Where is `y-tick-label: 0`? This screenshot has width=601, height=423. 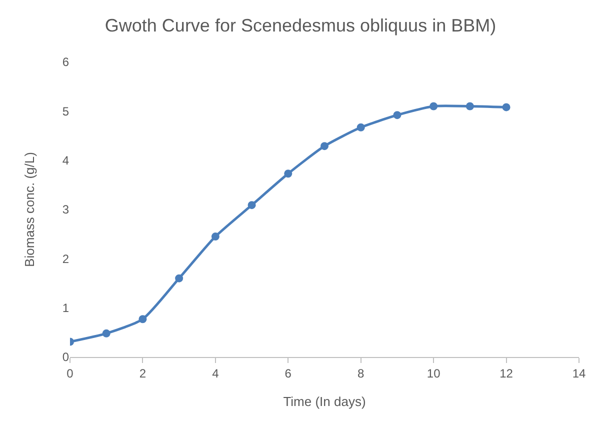
y-tick-label: 0 is located at coordinates (66, 357).